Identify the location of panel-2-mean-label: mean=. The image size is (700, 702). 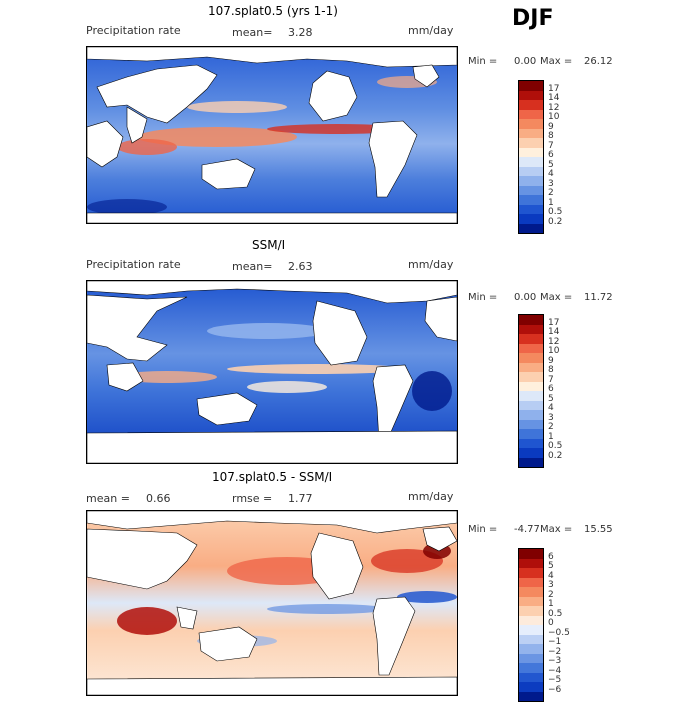
(252, 266).